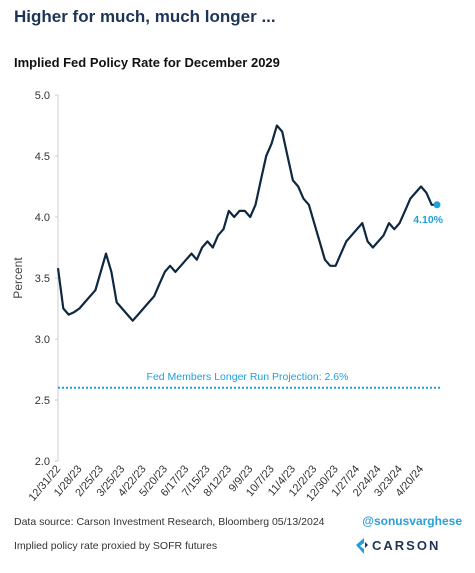  What do you see at coordinates (406, 545) in the screenshot?
I see `logo-text: CARSON` at bounding box center [406, 545].